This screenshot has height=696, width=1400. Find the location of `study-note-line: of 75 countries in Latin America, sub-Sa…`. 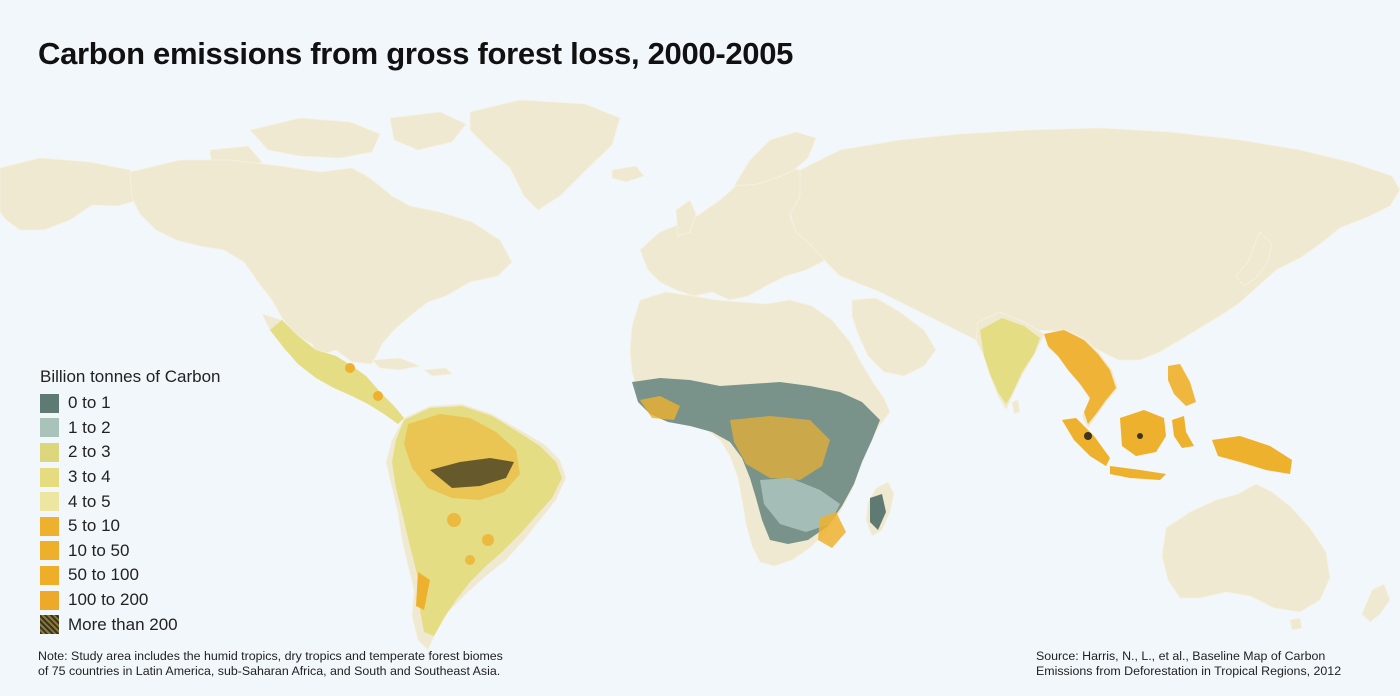

study-note-line: of 75 countries in Latin America, sub-Sa… is located at coordinates (269, 671).